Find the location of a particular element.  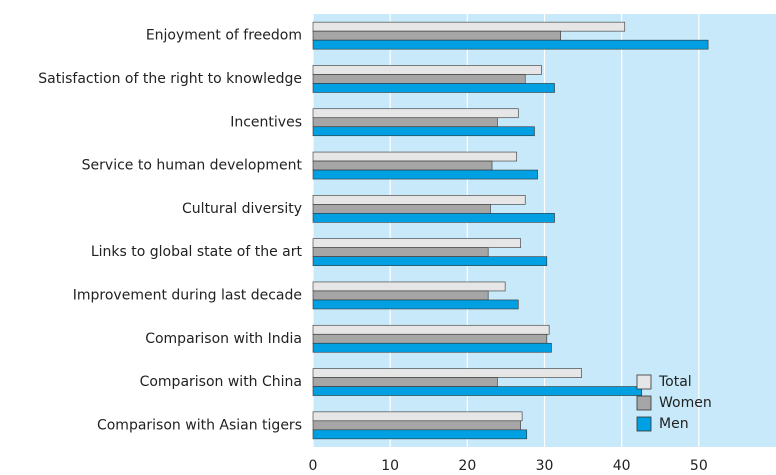

legend-label: Men is located at coordinates (674, 424).